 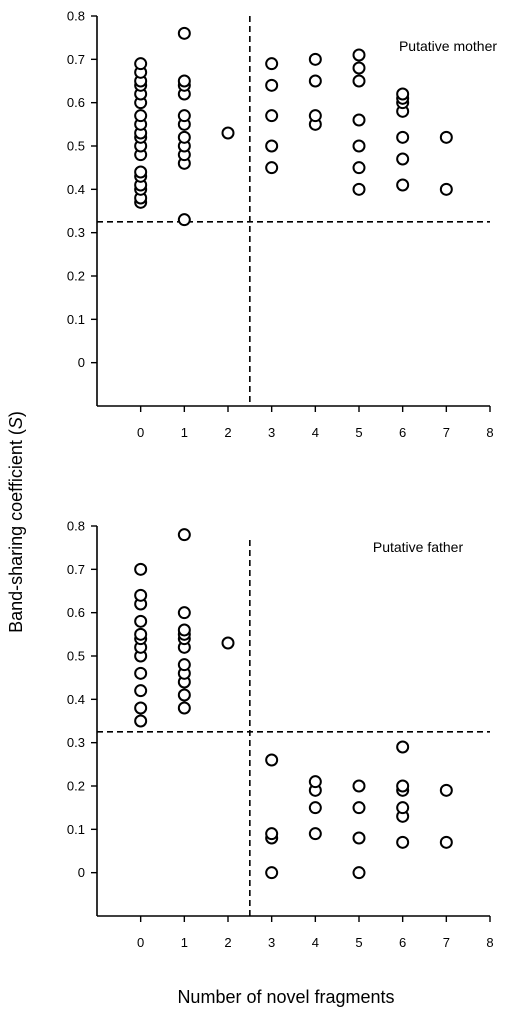 I want to click on y-tick-label: 0.3, so click(x=76, y=232).